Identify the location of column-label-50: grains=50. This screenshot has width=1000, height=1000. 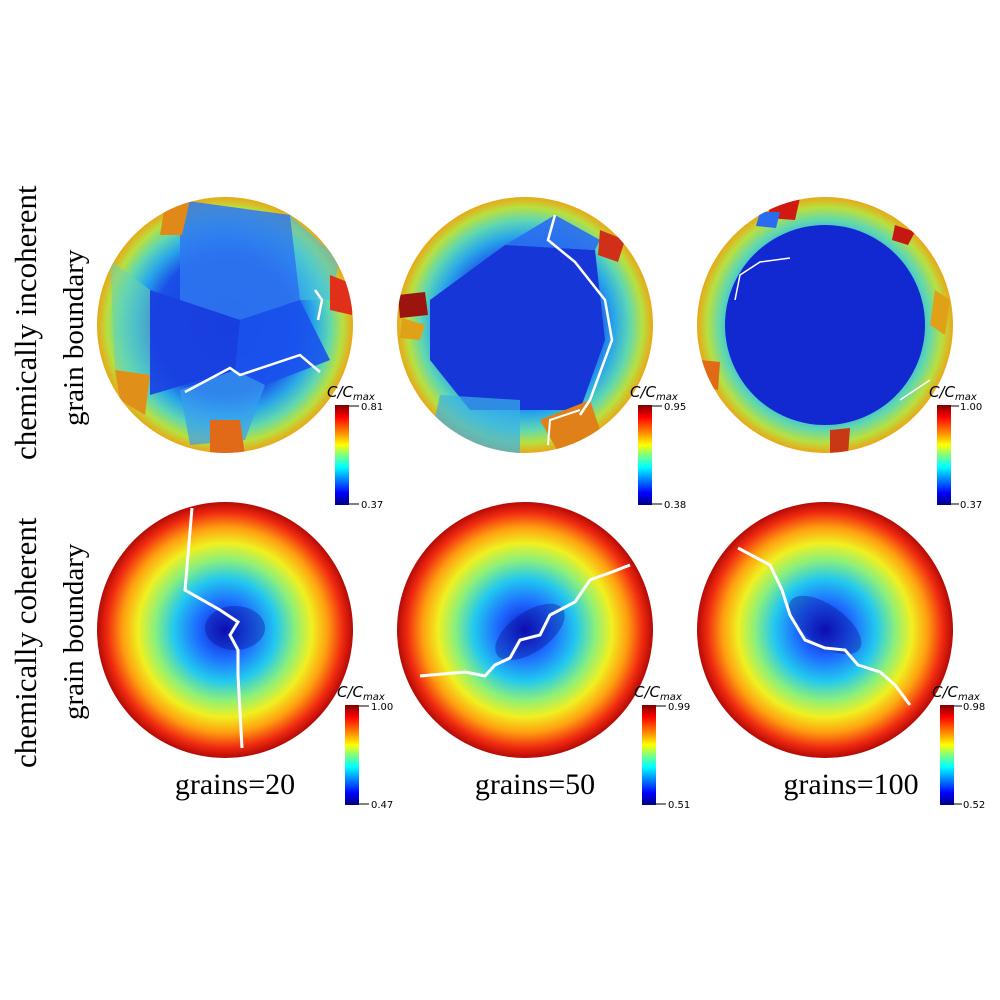
(535, 784).